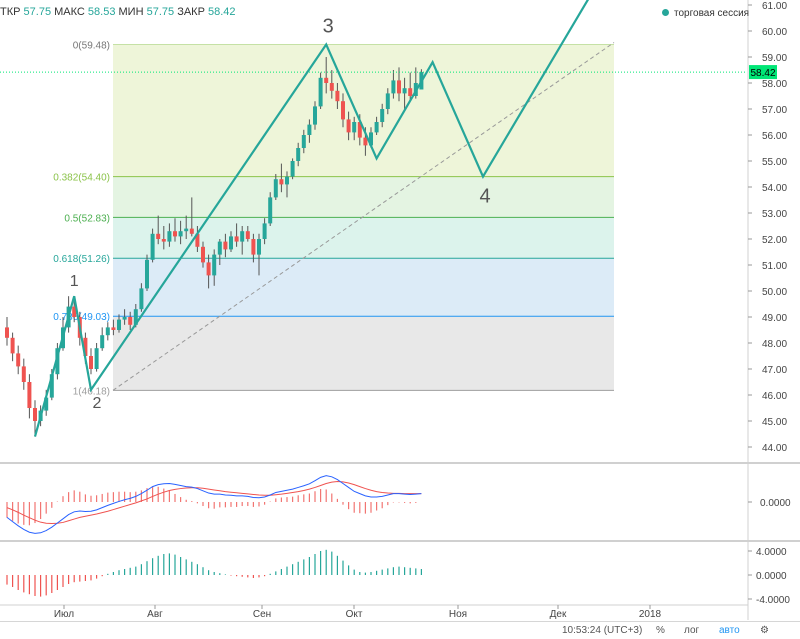 The height and width of the screenshot is (639, 800). What do you see at coordinates (692, 630) in the screenshot?
I see `log-scale-toggle: лог` at bounding box center [692, 630].